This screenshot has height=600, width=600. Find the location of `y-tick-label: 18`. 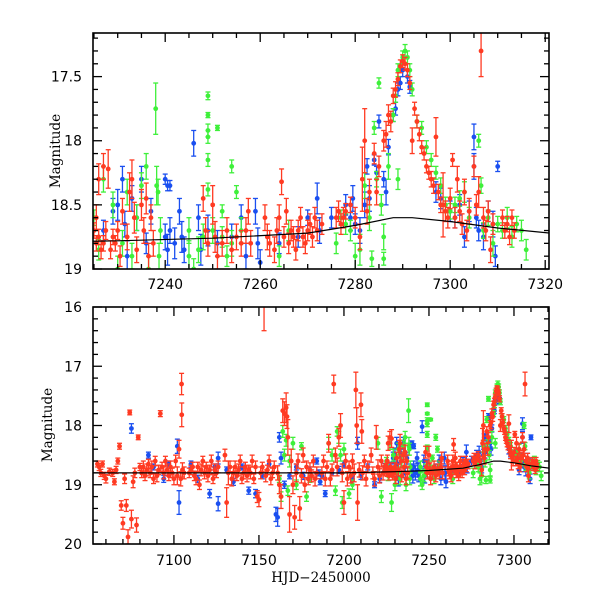

y-tick-label: 18 is located at coordinates (73, 142).